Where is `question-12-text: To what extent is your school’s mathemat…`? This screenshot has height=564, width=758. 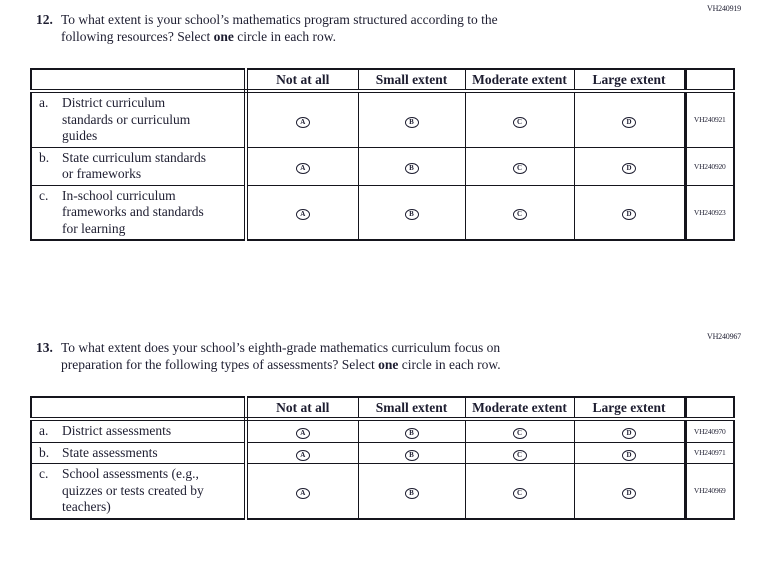
question-12-text: To what extent is your school’s mathemat… is located at coordinates (279, 28).